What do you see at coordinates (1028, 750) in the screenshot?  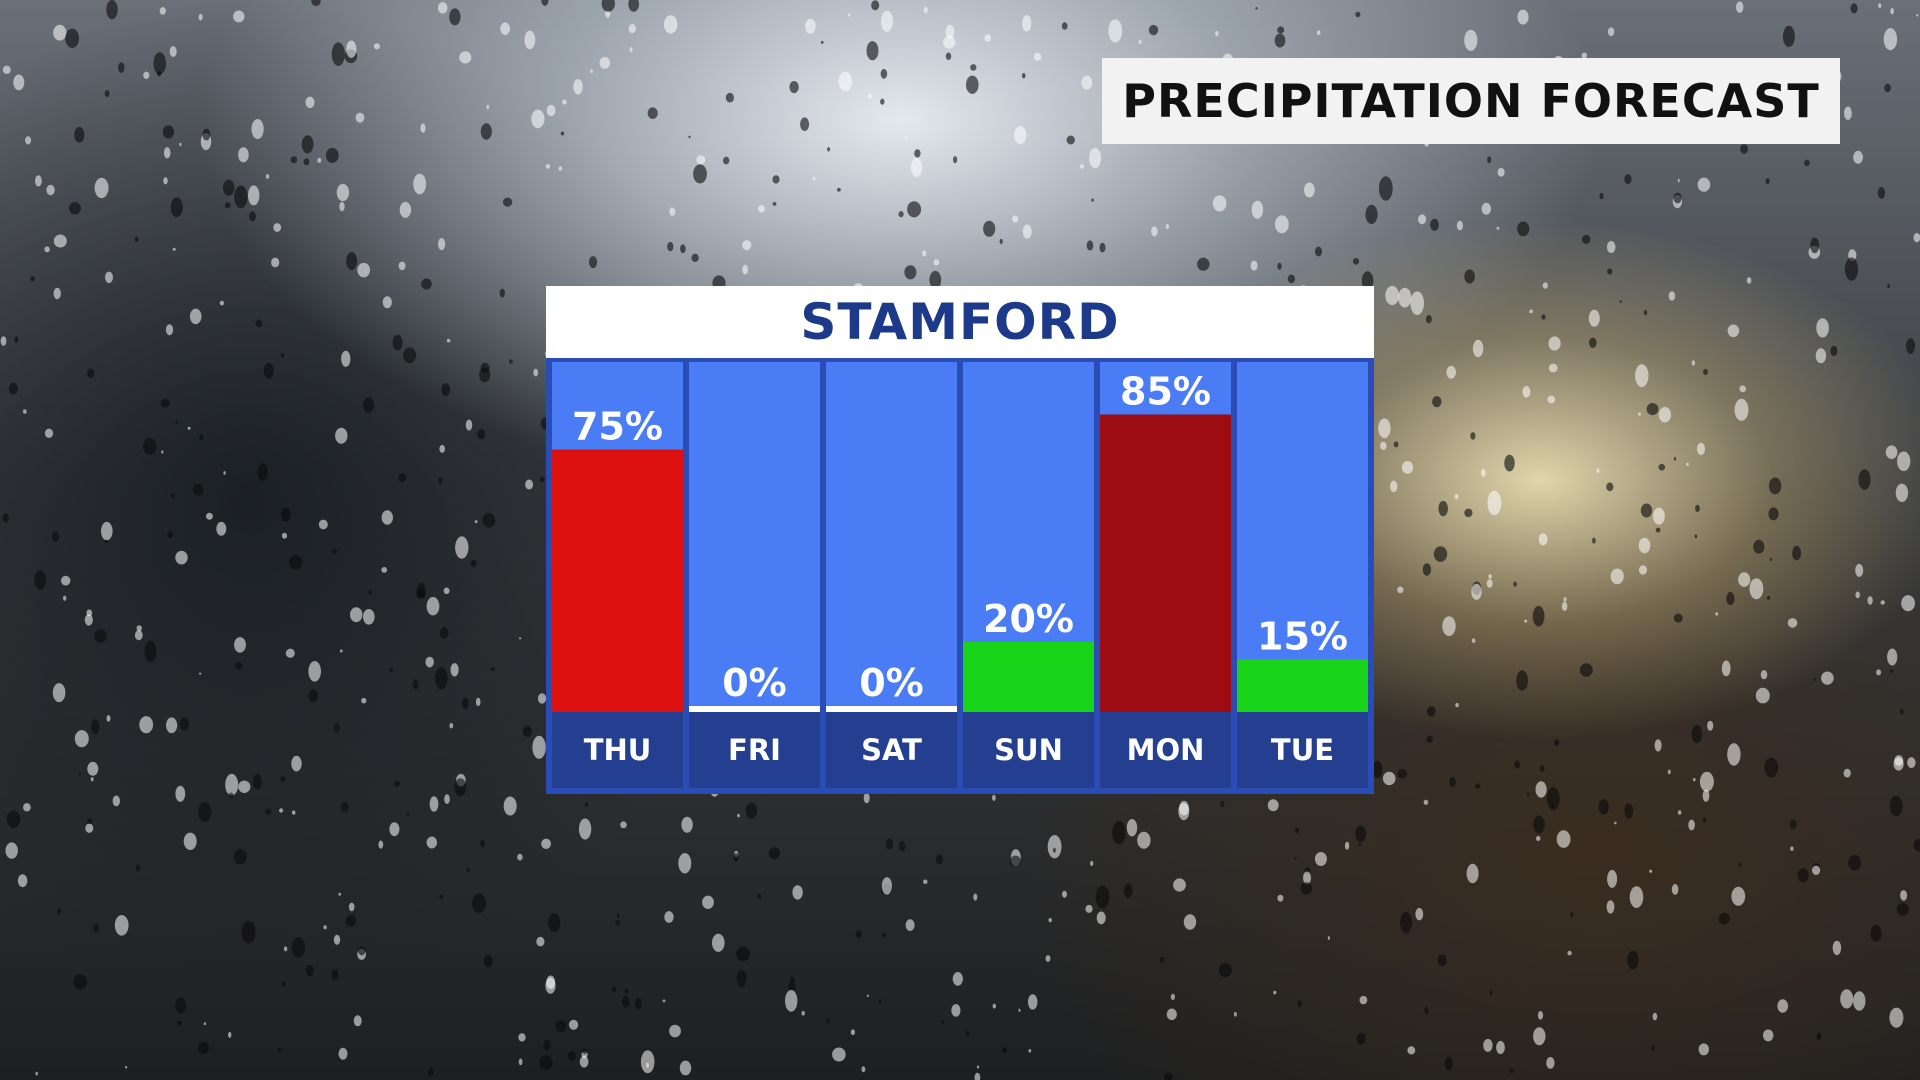 I see `day-band-sun` at bounding box center [1028, 750].